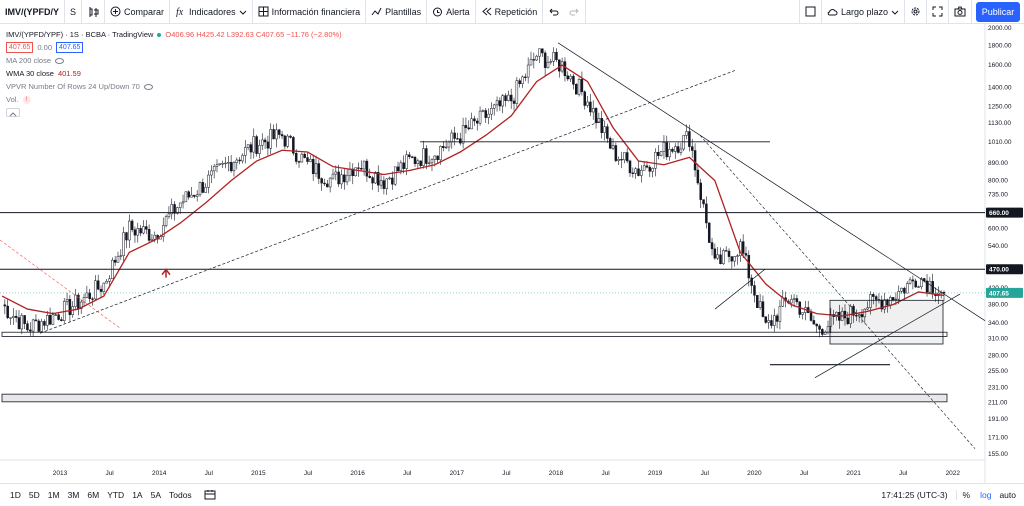 The height and width of the screenshot is (506, 1024). Describe the element at coordinates (810, 12) in the screenshot. I see `layout-toggle-button` at that location.